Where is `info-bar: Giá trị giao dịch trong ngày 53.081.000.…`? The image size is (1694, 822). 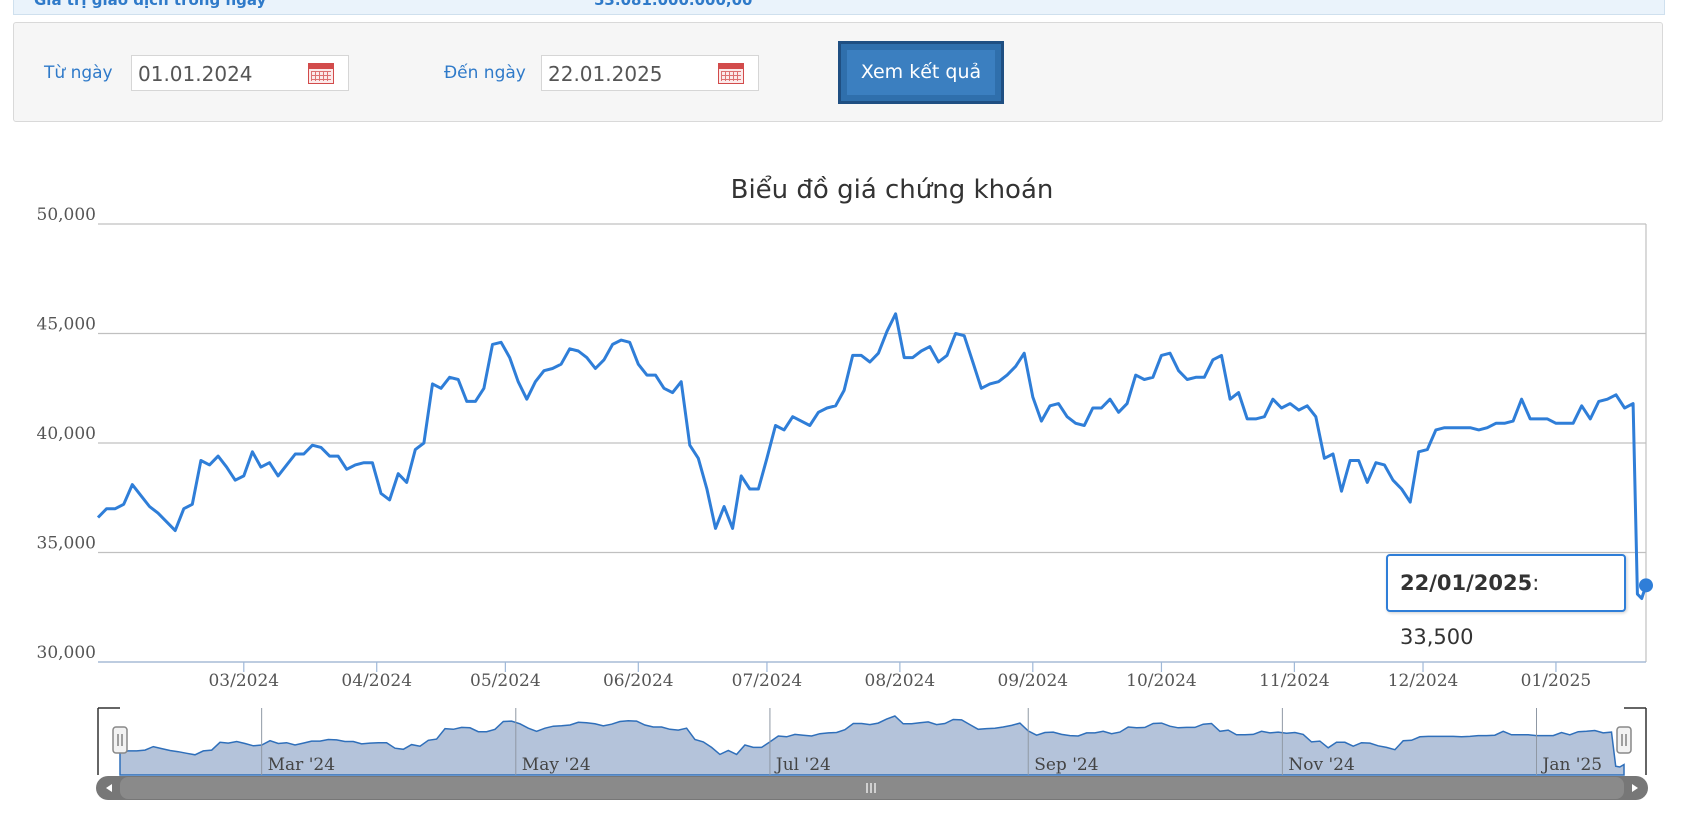 info-bar: Giá trị giao dịch trong ngày 53.081.000.… is located at coordinates (839, 7).